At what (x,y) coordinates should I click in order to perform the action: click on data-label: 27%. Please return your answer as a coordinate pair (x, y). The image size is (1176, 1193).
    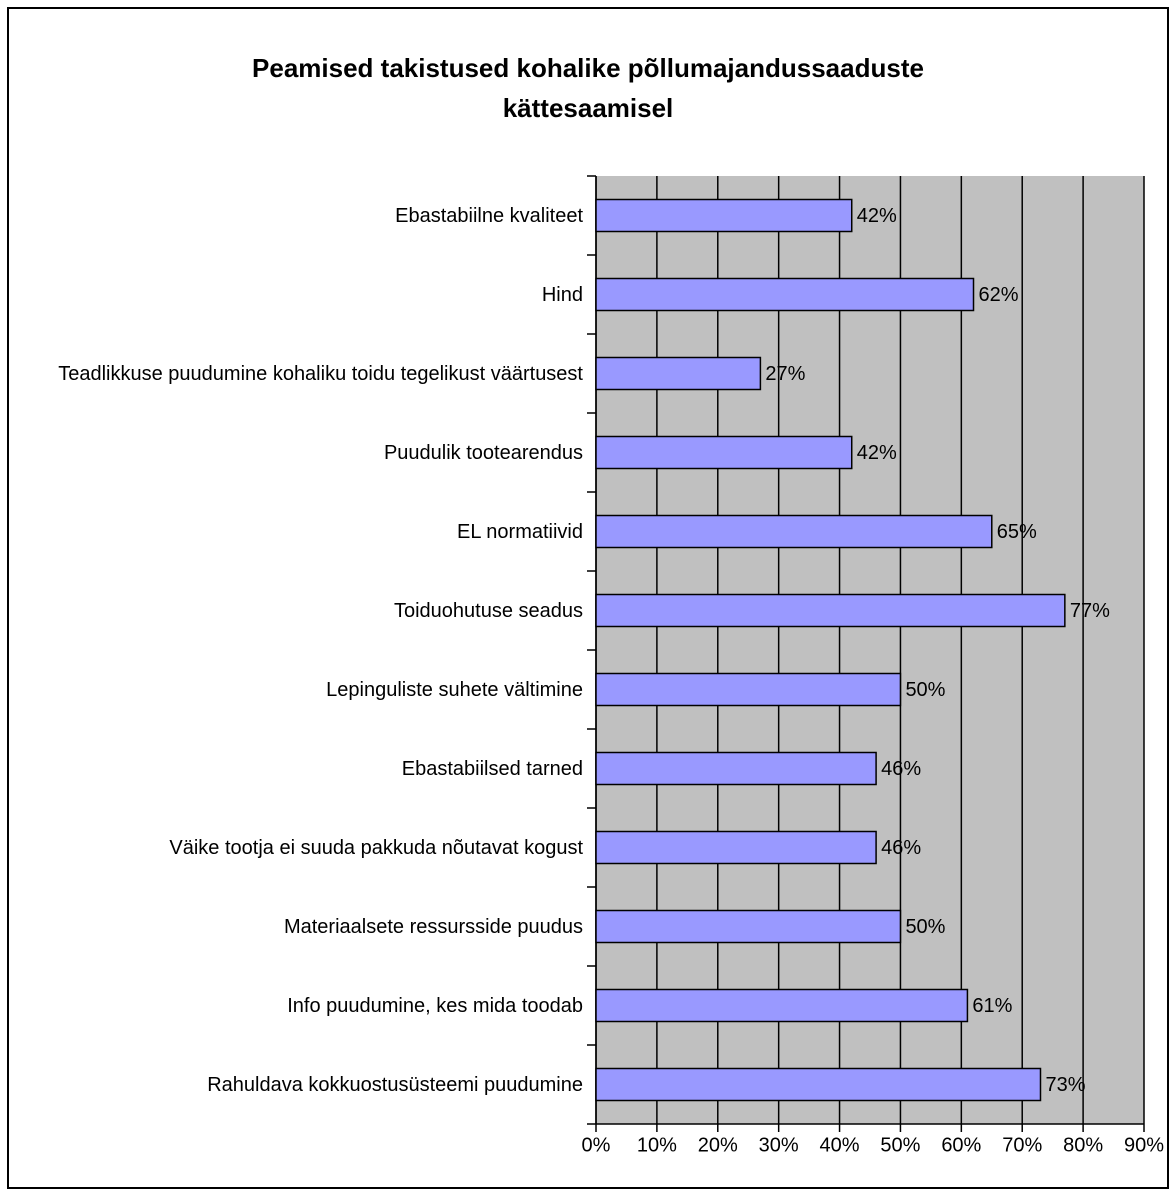
    Looking at the image, I should click on (785, 374).